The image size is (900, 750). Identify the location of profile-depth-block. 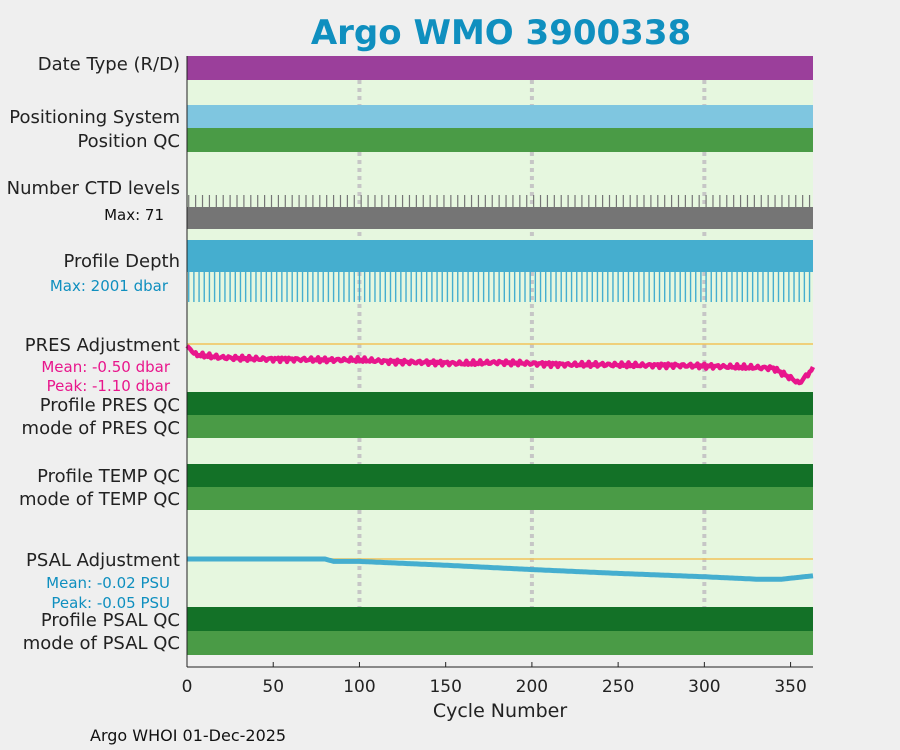
(500, 255).